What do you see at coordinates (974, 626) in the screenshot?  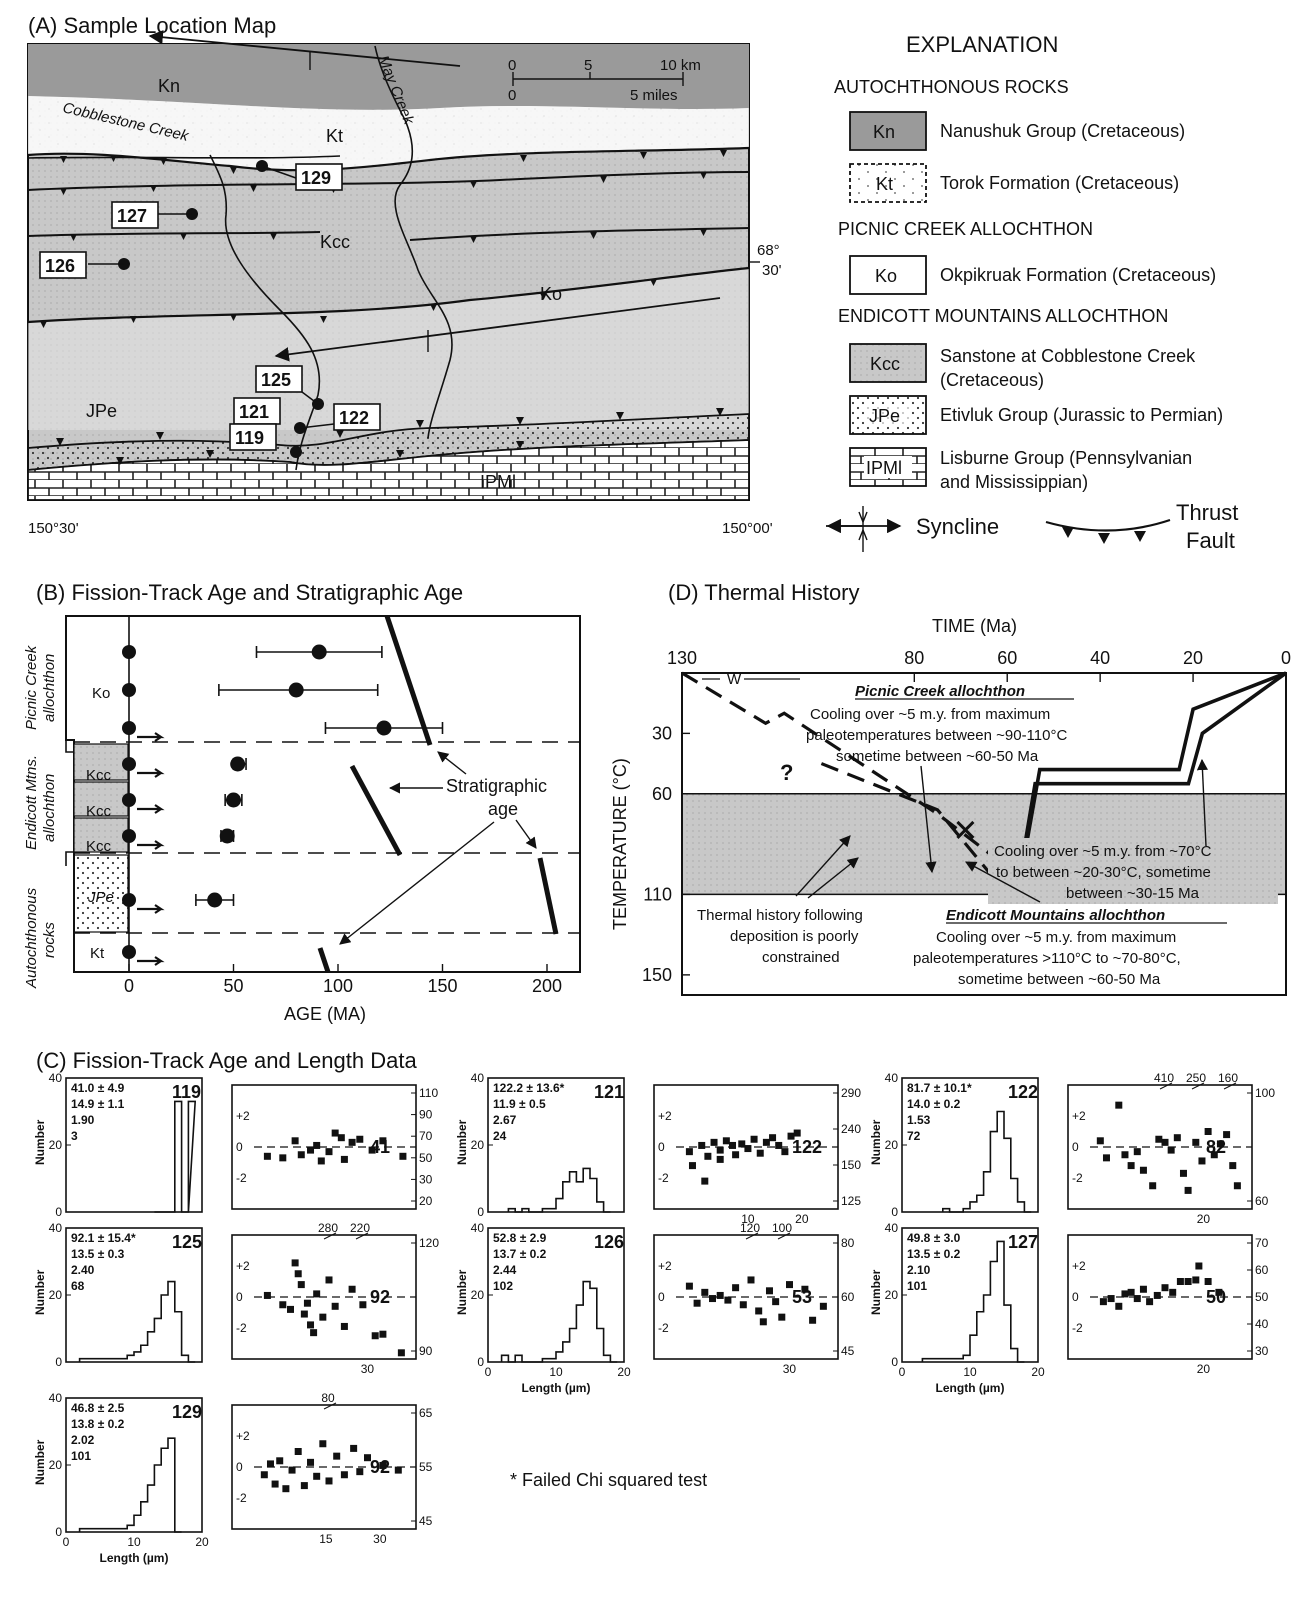 I see `panel-d-xlabel: TIME (Ma)` at bounding box center [974, 626].